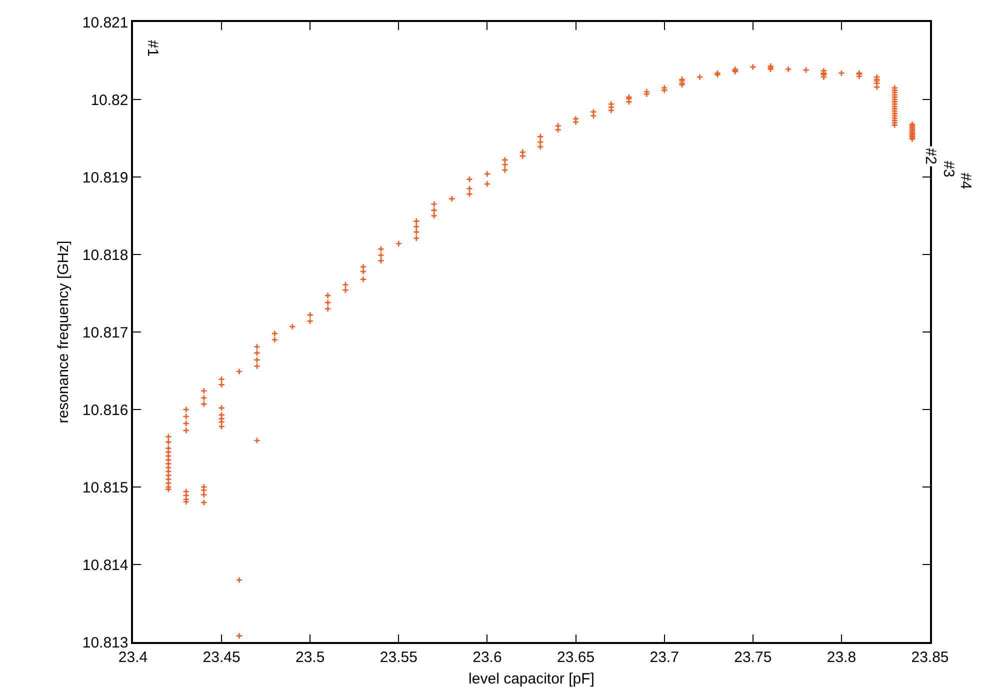 The image size is (1000, 700). Describe the element at coordinates (105, 643) in the screenshot. I see `y-tick-label: 10.813` at that location.